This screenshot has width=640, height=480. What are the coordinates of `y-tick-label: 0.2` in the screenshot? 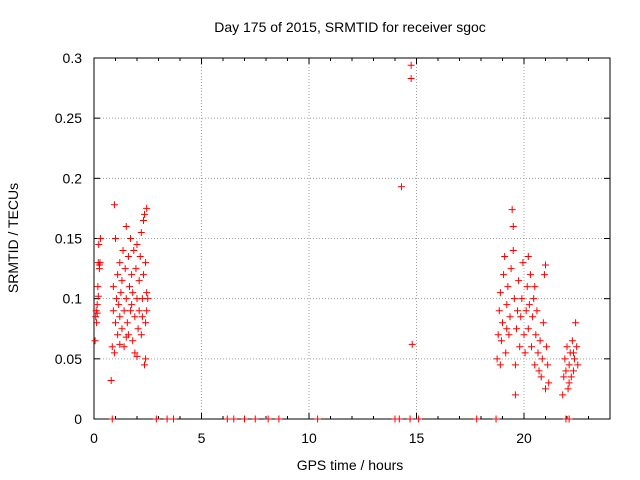 It's located at (73, 178).